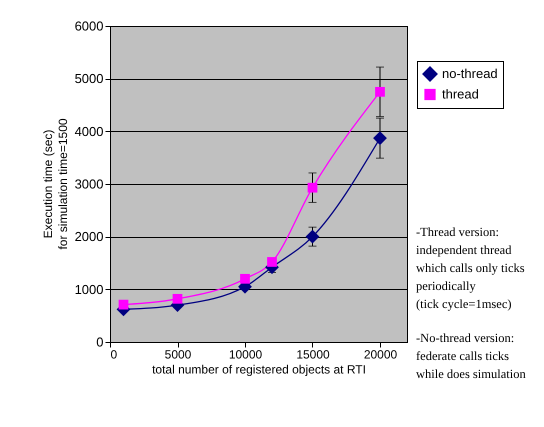  I want to click on legend-label: no-thread, so click(470, 73).